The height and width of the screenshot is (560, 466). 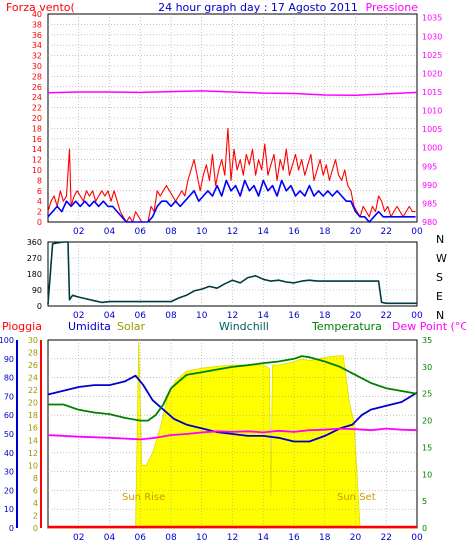 I want to click on direction-x-tick: 12, so click(x=232, y=316).